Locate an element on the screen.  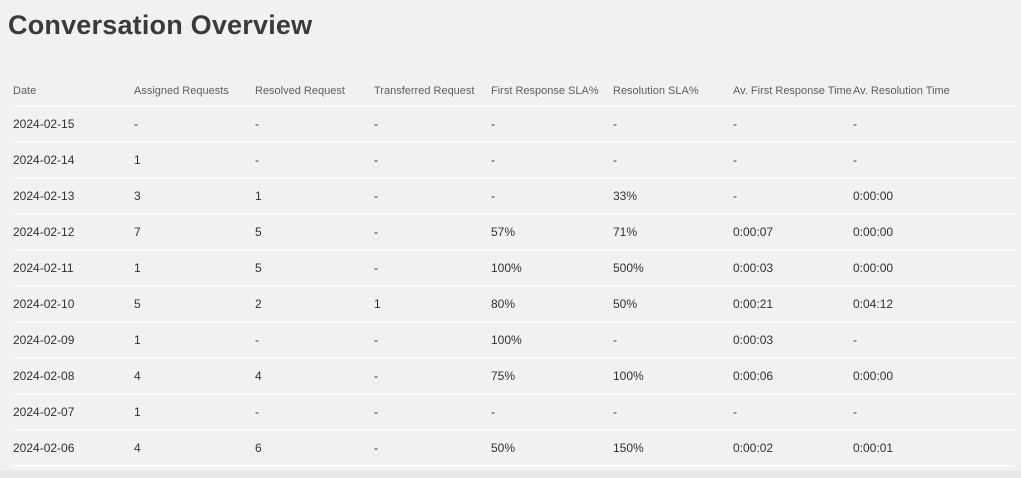
value-cell: 7 is located at coordinates (194, 232).